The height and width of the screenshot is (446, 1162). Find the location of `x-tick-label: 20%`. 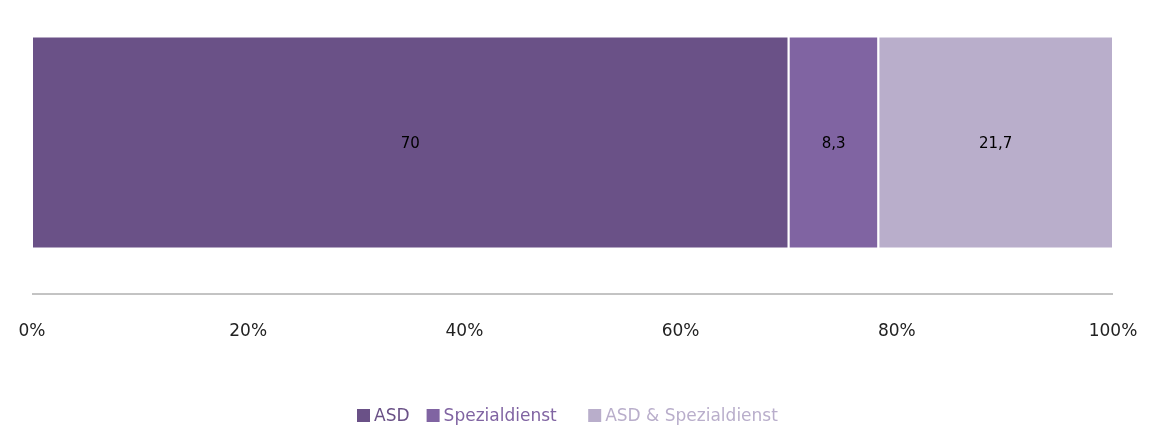

x-tick-label: 20% is located at coordinates (248, 330).